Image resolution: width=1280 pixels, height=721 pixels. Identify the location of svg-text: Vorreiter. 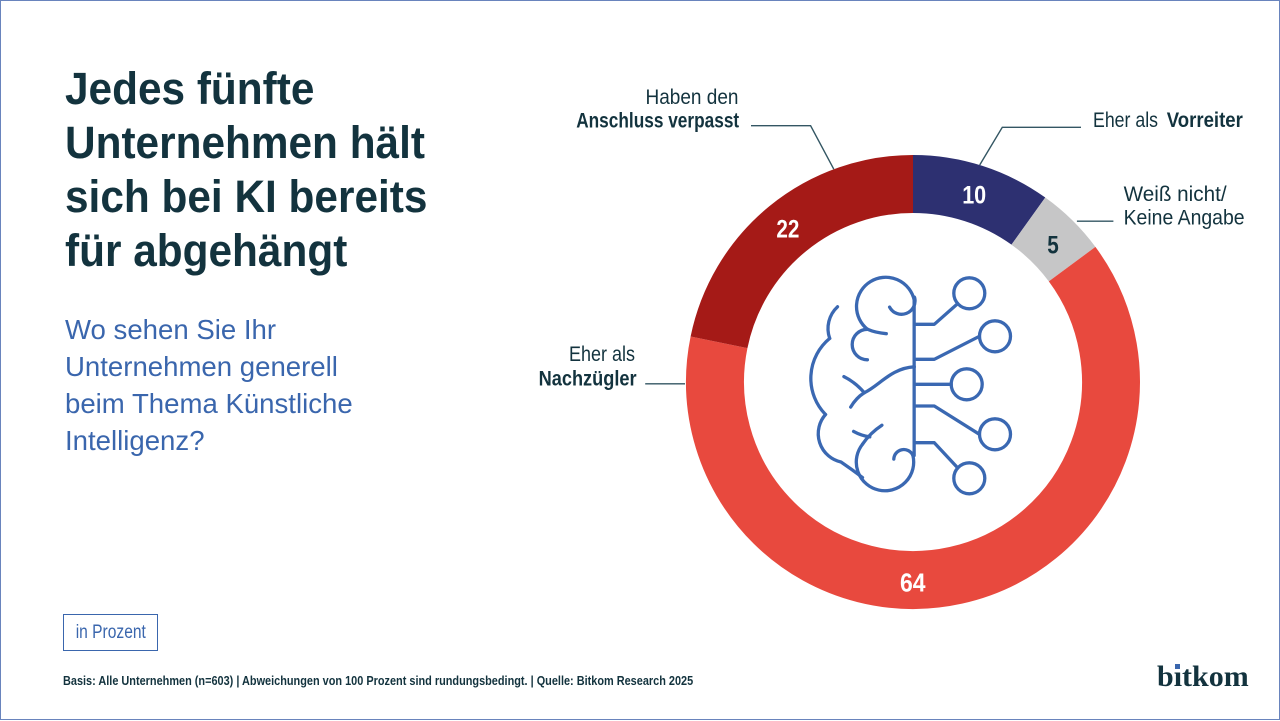
(1205, 120).